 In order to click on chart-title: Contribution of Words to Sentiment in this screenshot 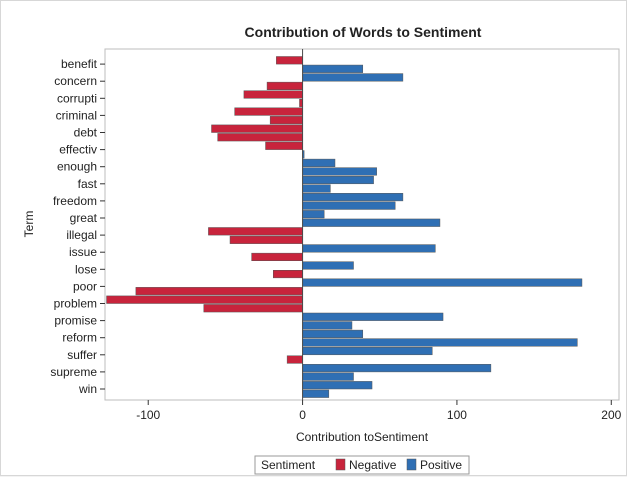, I will do `click(363, 32)`.